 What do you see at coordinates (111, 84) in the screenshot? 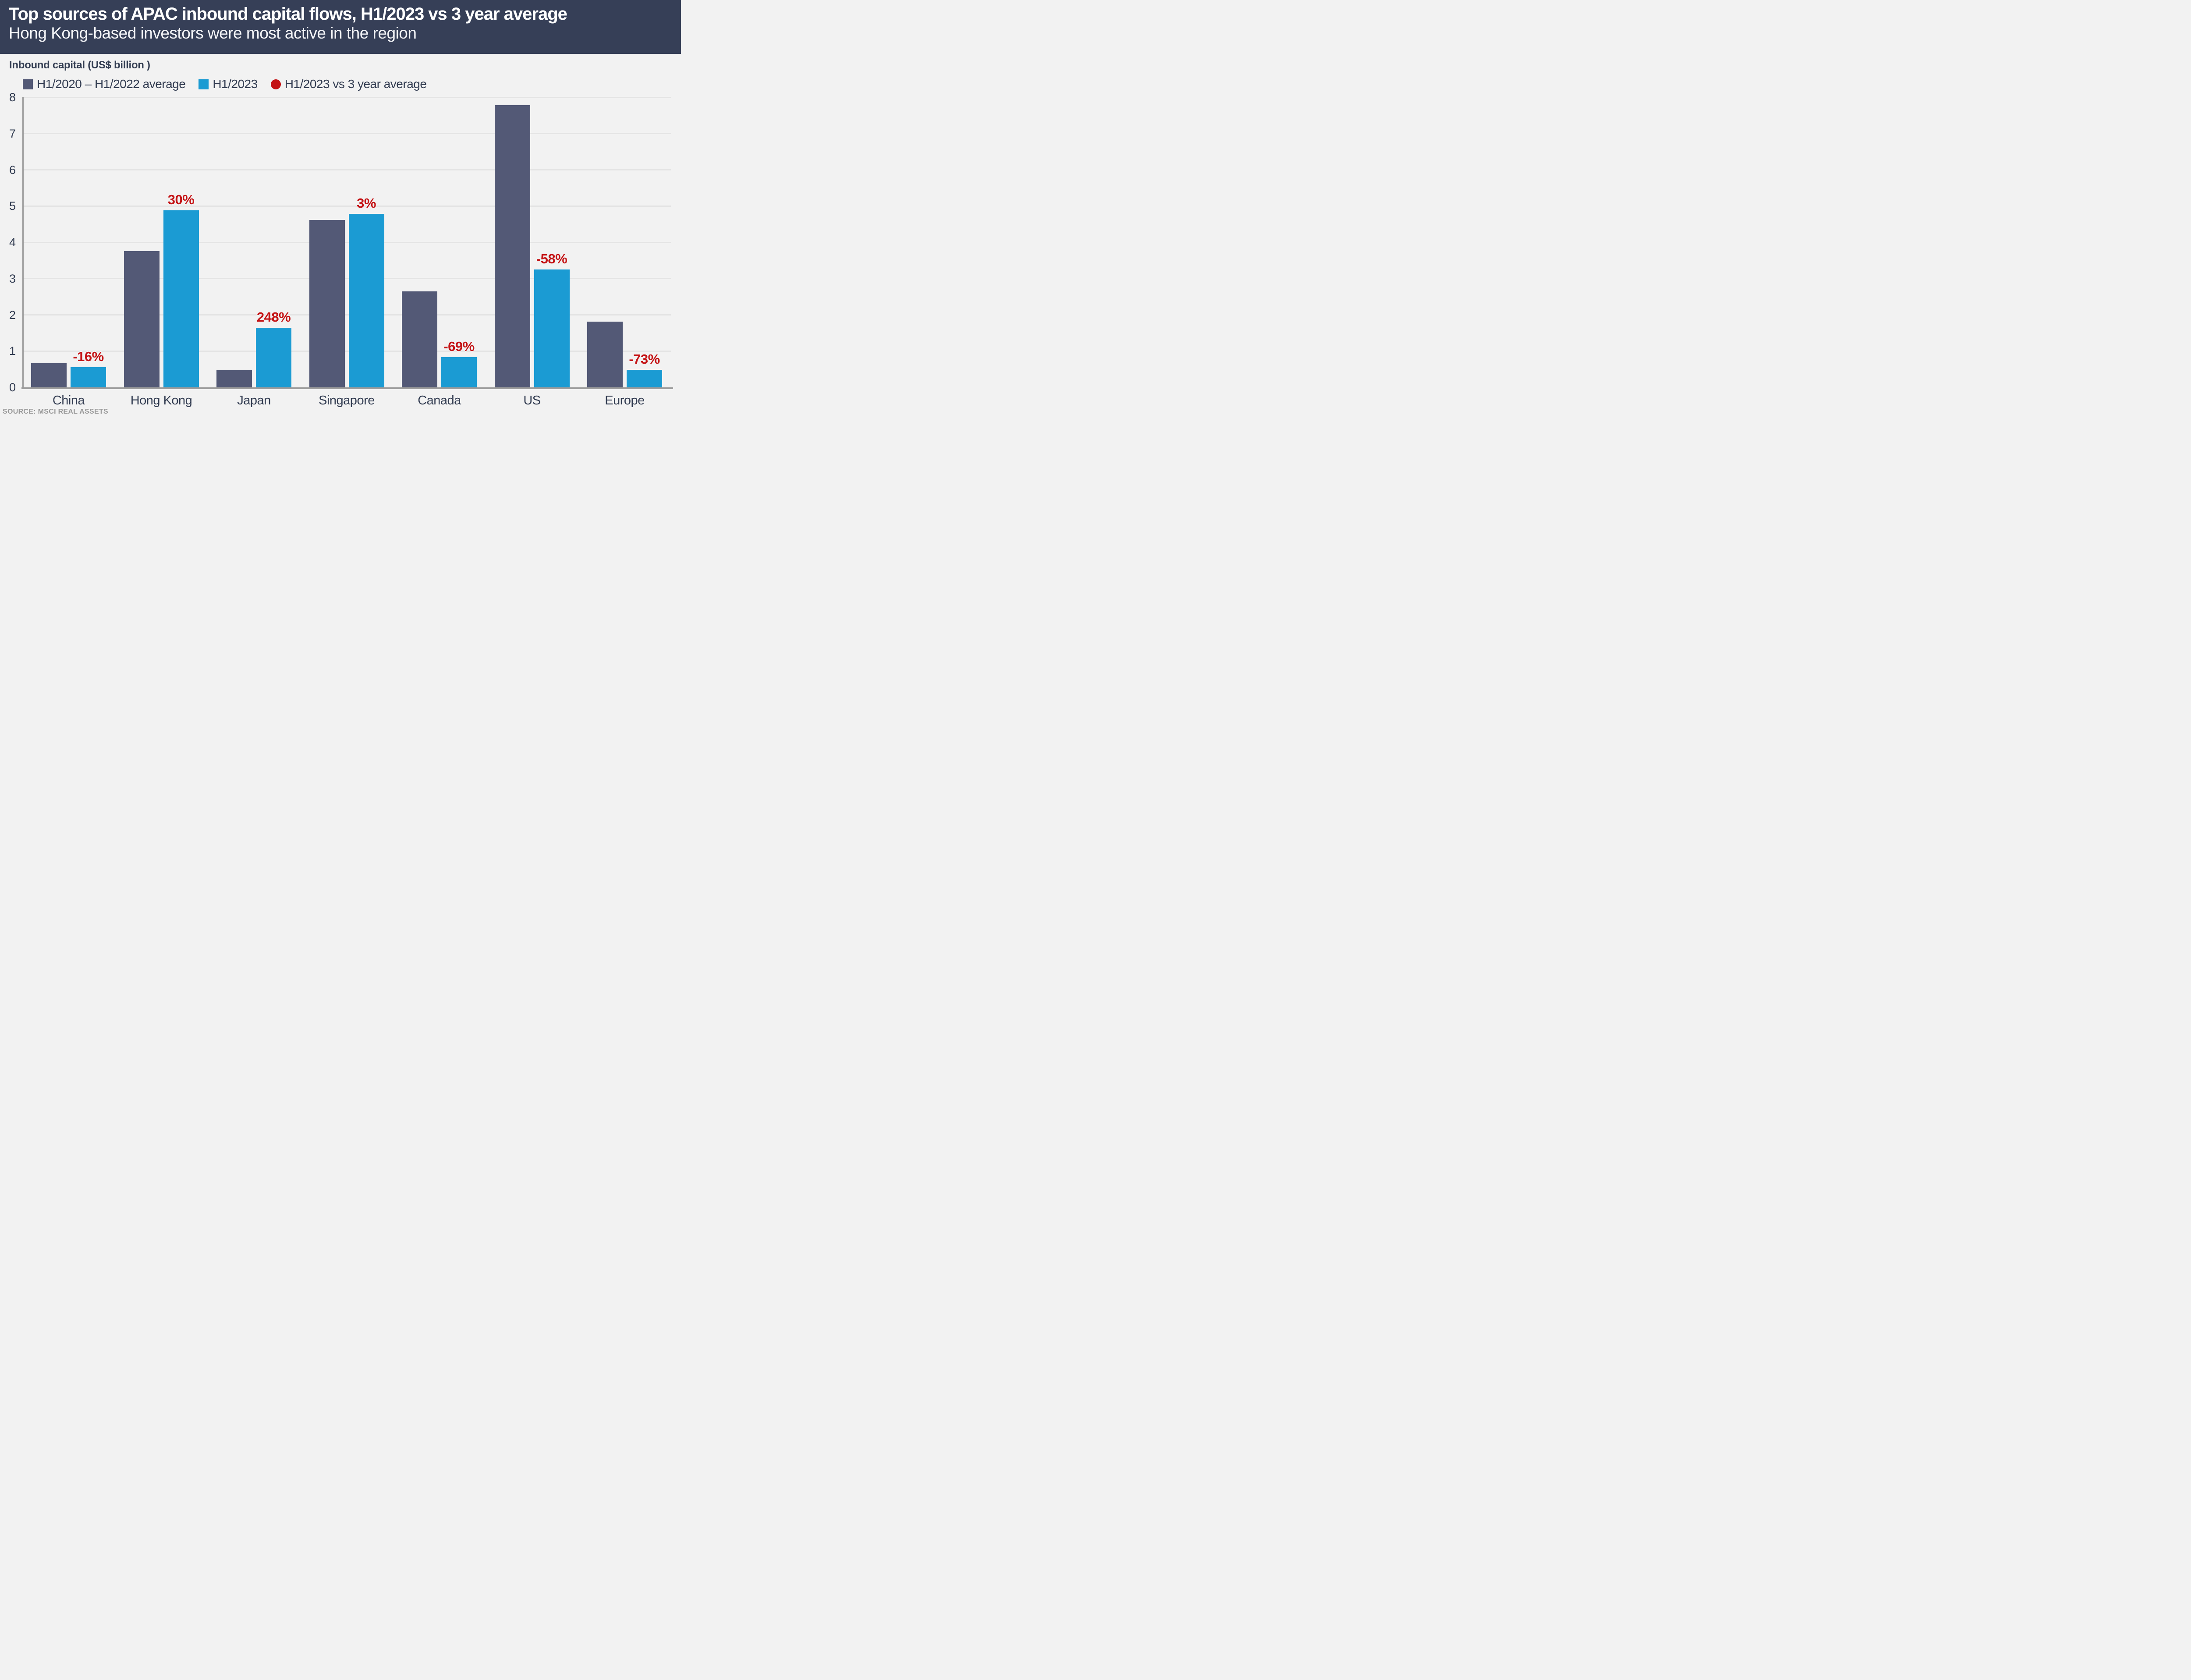
I see `legend-label: H1/2020 – H1/2022 average` at bounding box center [111, 84].